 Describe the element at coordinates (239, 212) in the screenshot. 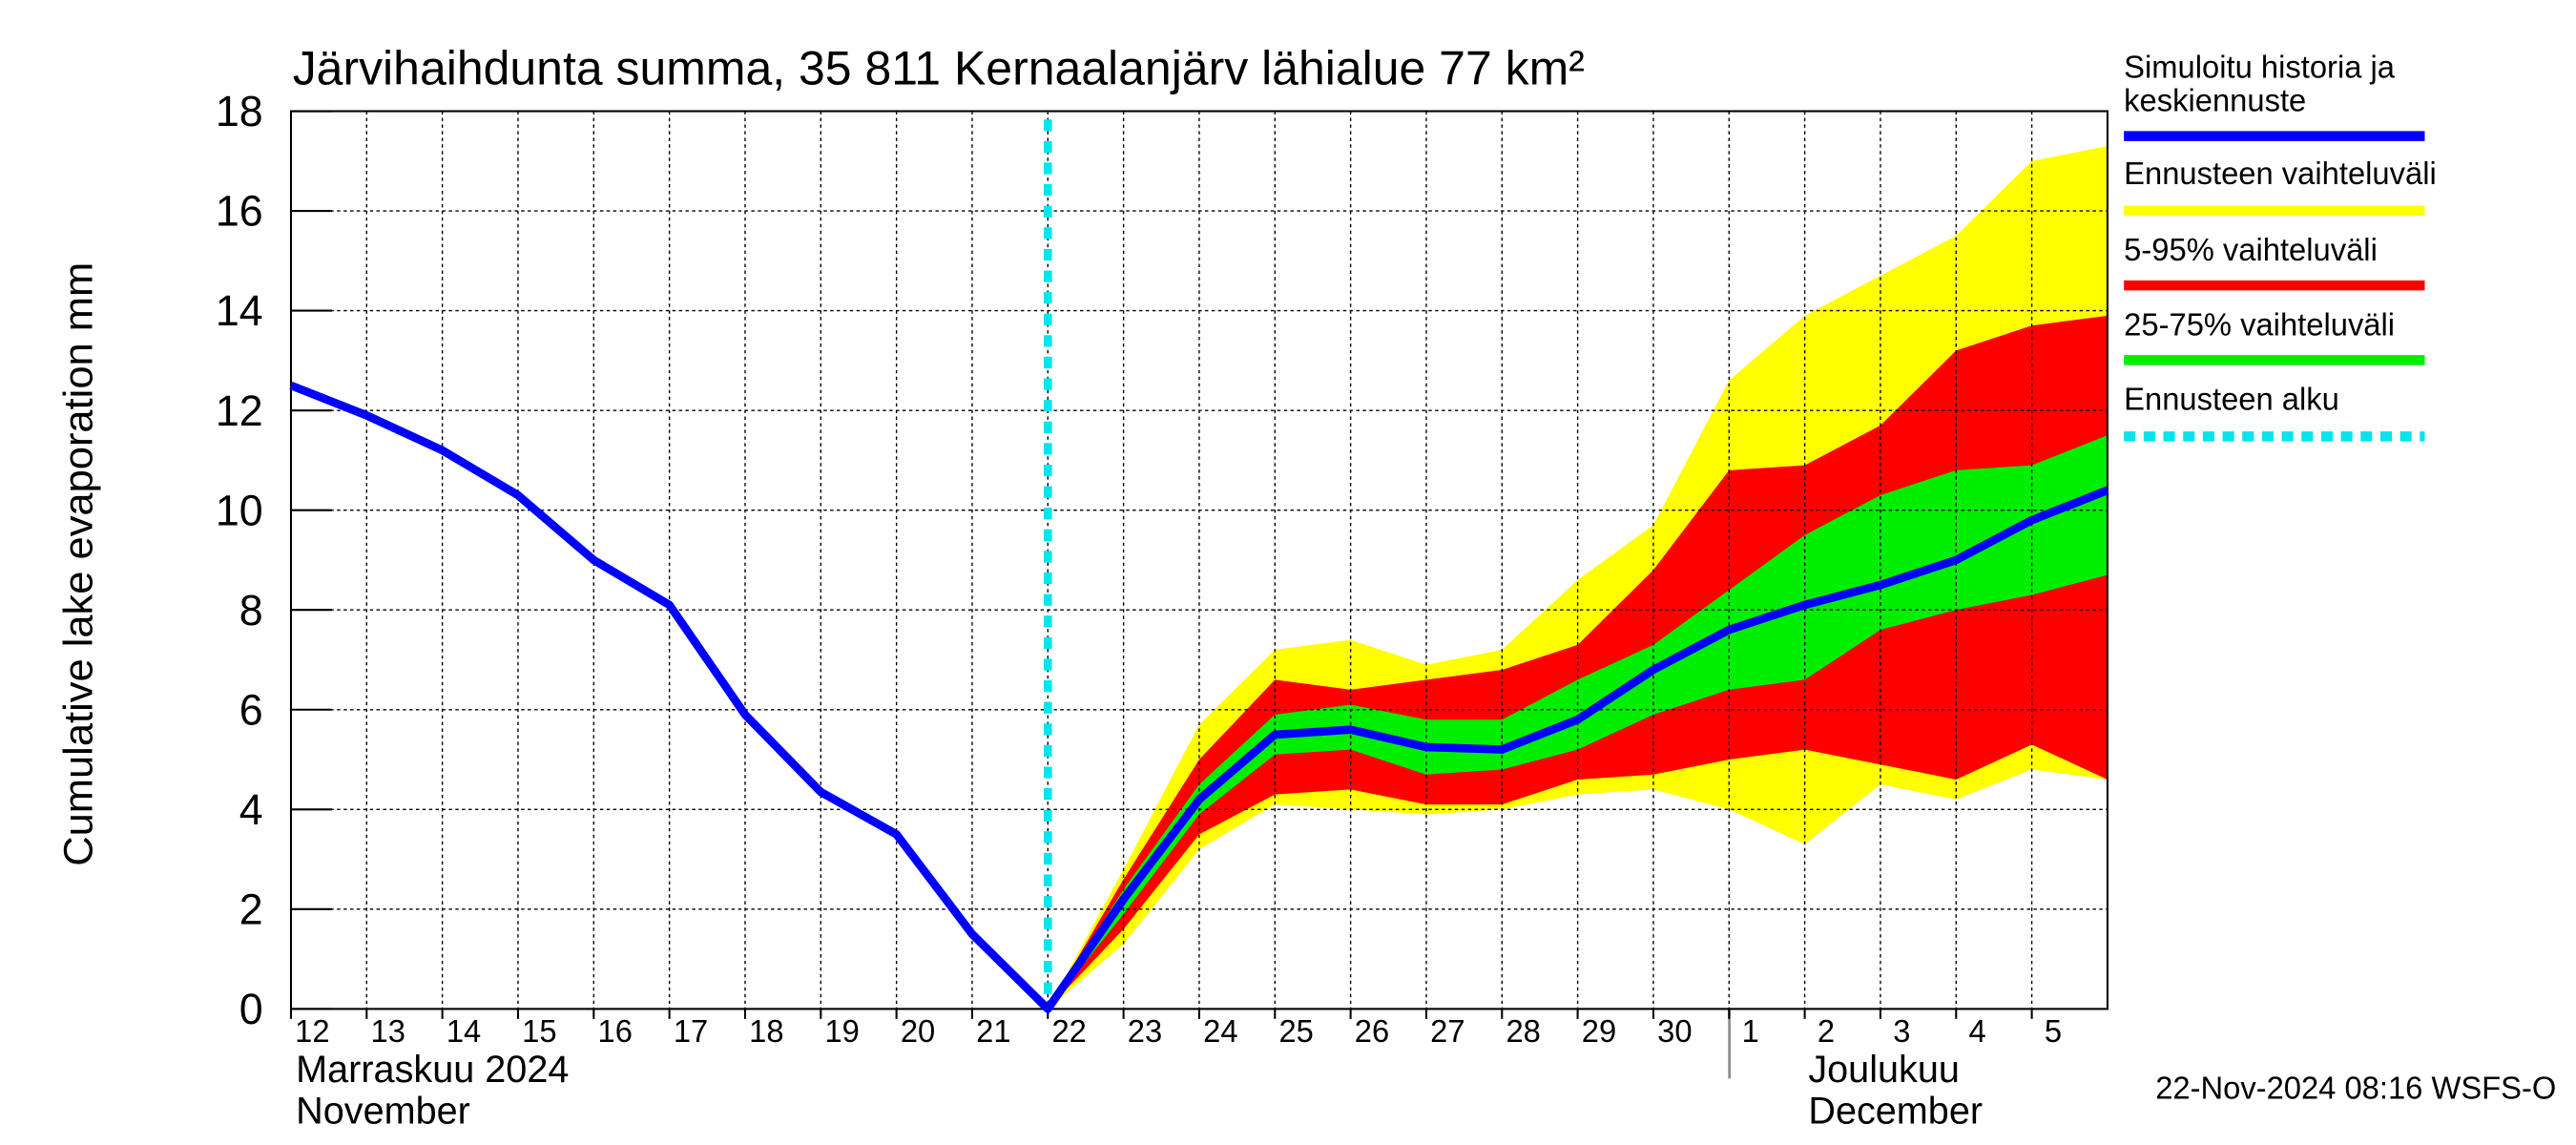

I see `y-tick-label: 16` at that location.